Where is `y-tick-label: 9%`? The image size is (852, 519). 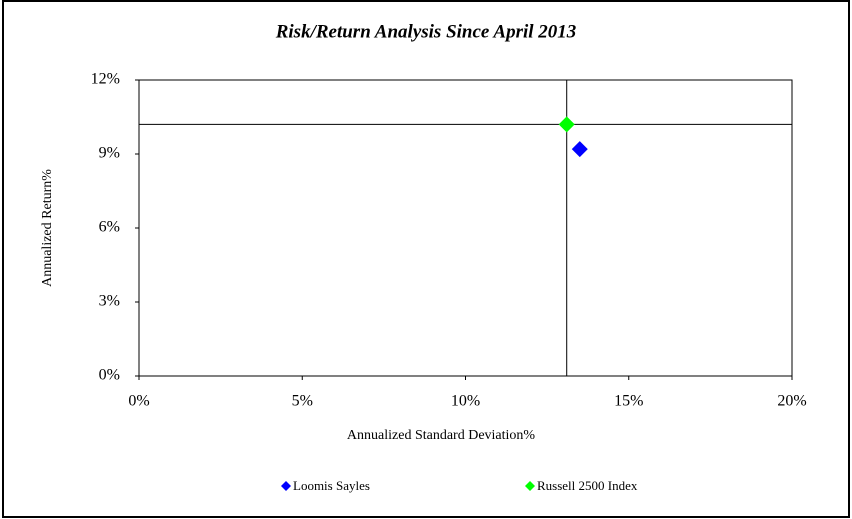
y-tick-label: 9% is located at coordinates (109, 153).